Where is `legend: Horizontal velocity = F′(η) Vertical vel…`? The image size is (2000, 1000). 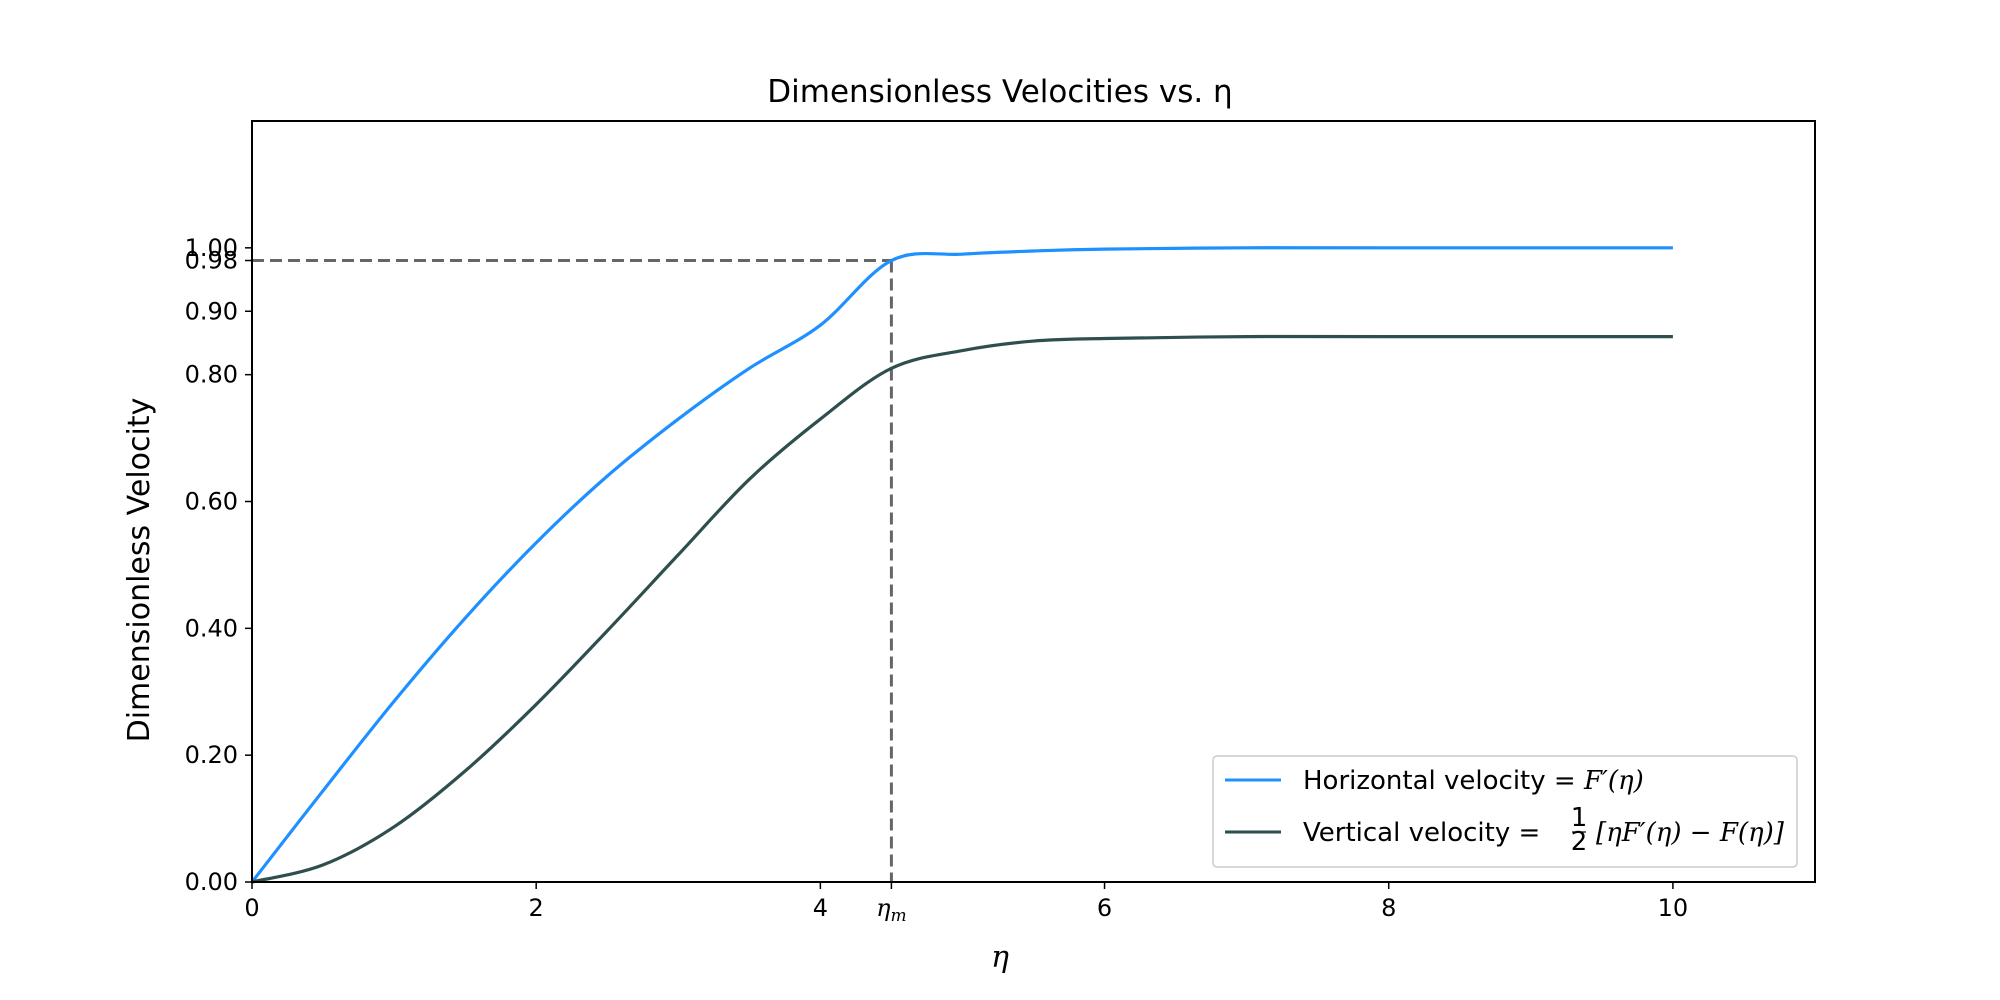 legend: Horizontal velocity = F′(η) Vertical vel… is located at coordinates (1505, 811).